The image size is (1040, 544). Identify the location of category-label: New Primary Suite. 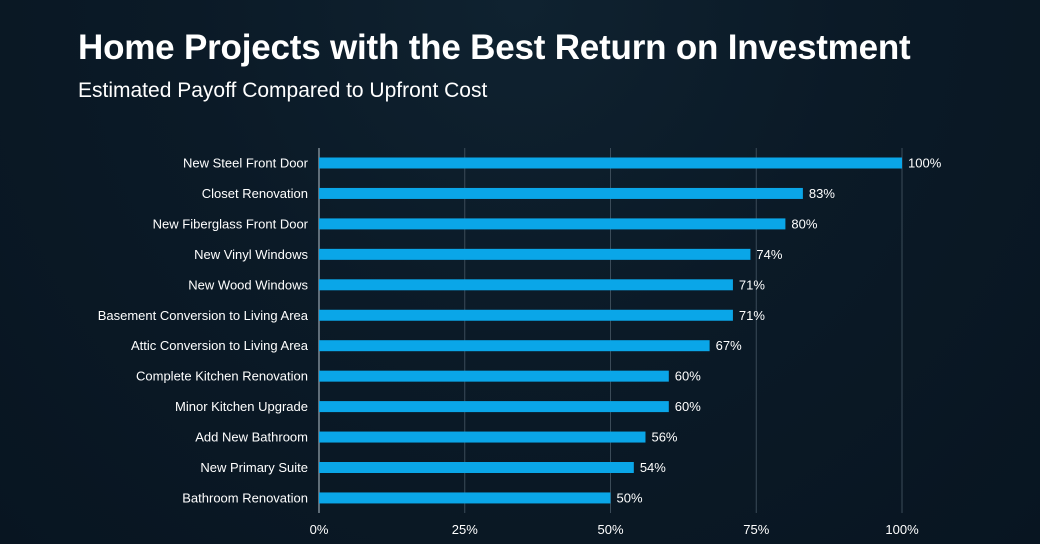
(254, 467).